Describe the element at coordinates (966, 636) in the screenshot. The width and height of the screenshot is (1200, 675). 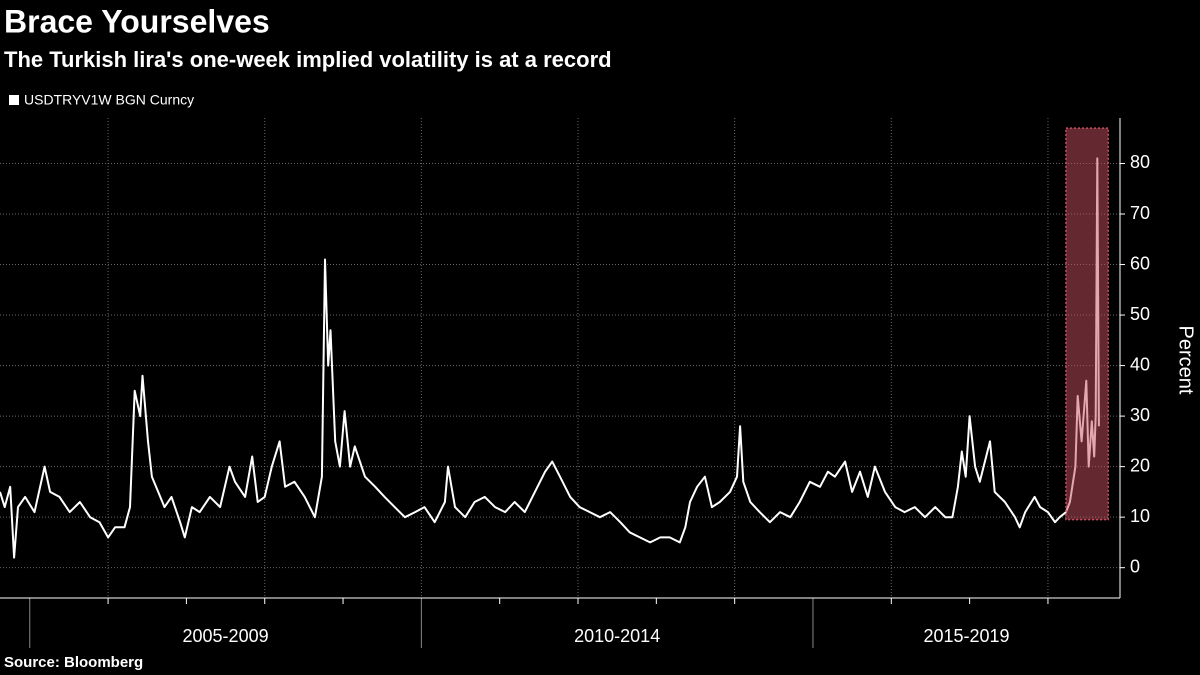
I see `x-group-label: 2015-2019` at that location.